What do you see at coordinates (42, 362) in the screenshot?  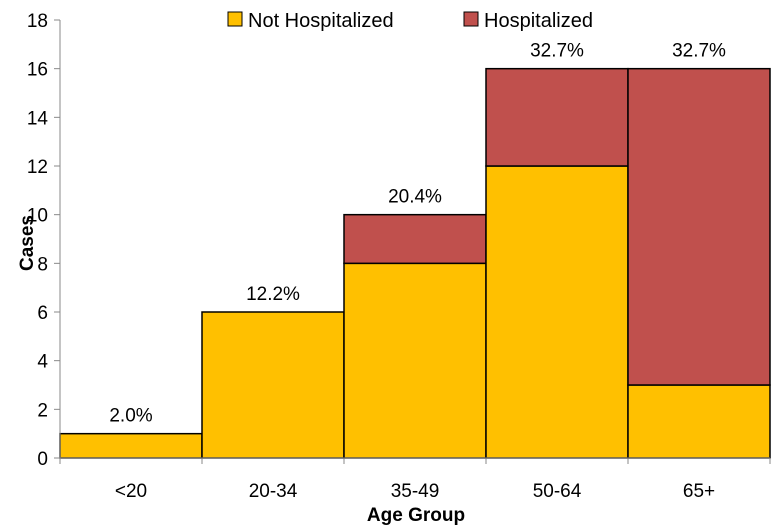 I see `y-tick-label: 4` at bounding box center [42, 362].